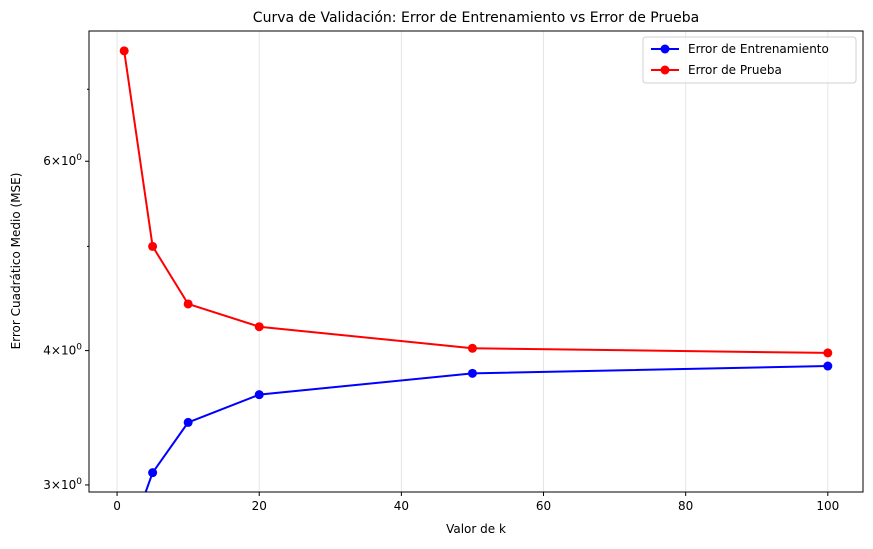  I want to click on x-tick-label: 80, so click(685, 506).